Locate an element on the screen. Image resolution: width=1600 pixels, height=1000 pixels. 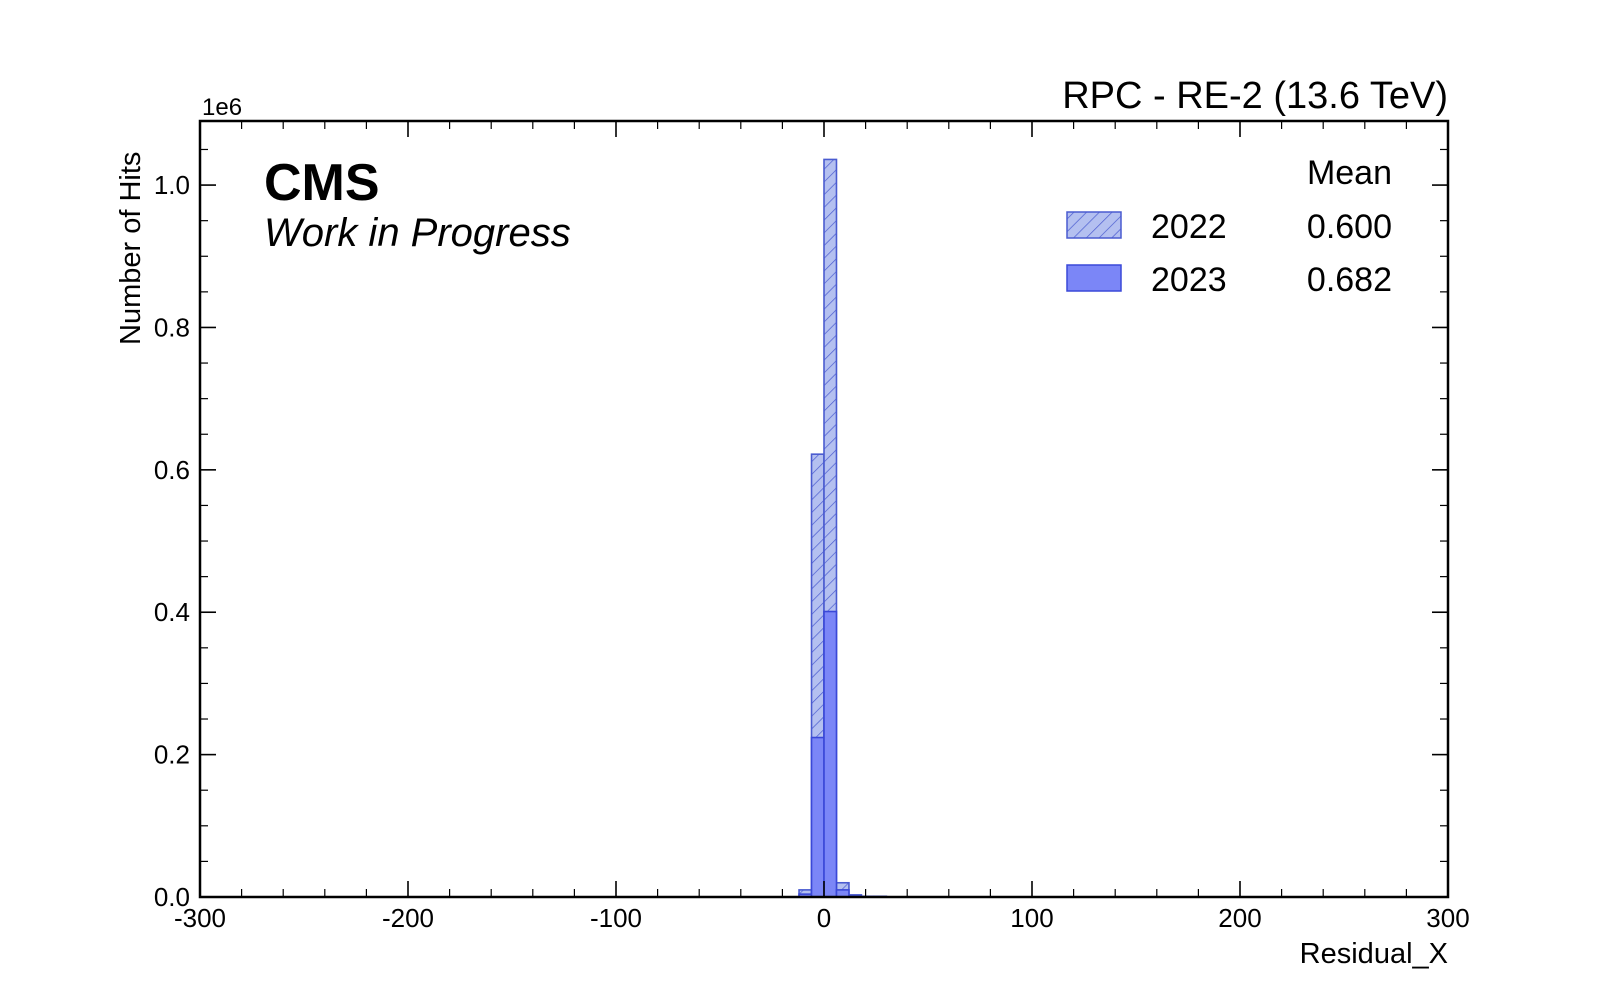
x-tick-label: -100 is located at coordinates (616, 918).